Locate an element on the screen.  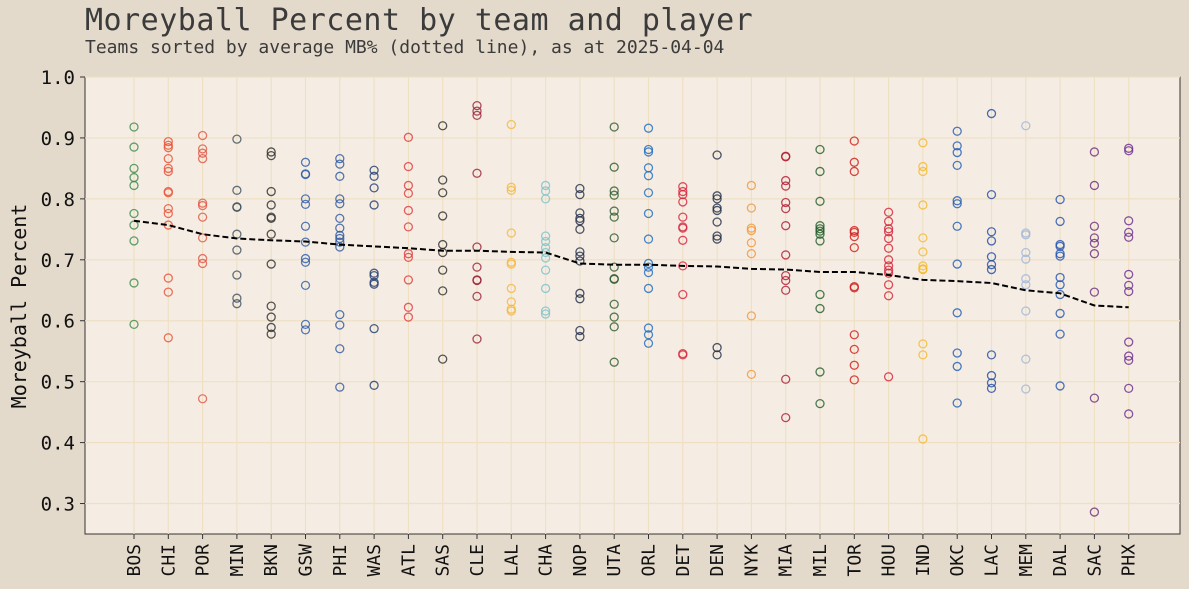
y-tick-label: 0.6 is located at coordinates (58, 322).